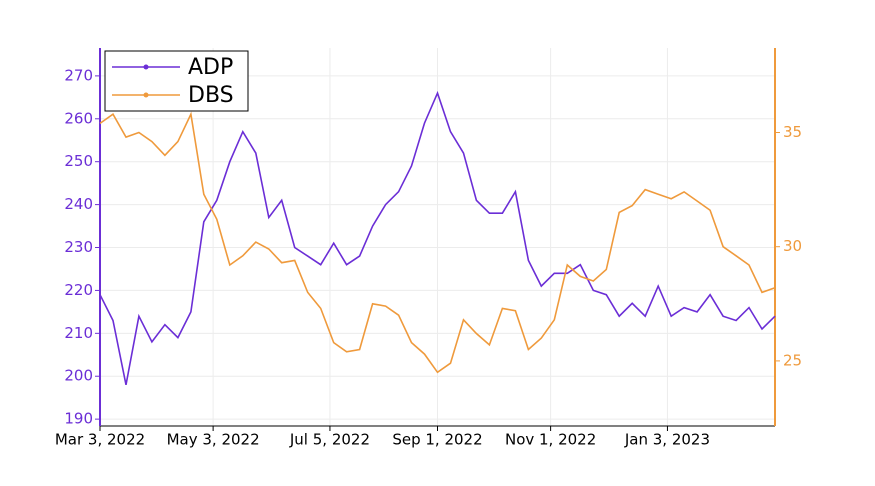 The width and height of the screenshot is (875, 486). What do you see at coordinates (78, 118) in the screenshot?
I see `y-tick-label: 260` at bounding box center [78, 118].